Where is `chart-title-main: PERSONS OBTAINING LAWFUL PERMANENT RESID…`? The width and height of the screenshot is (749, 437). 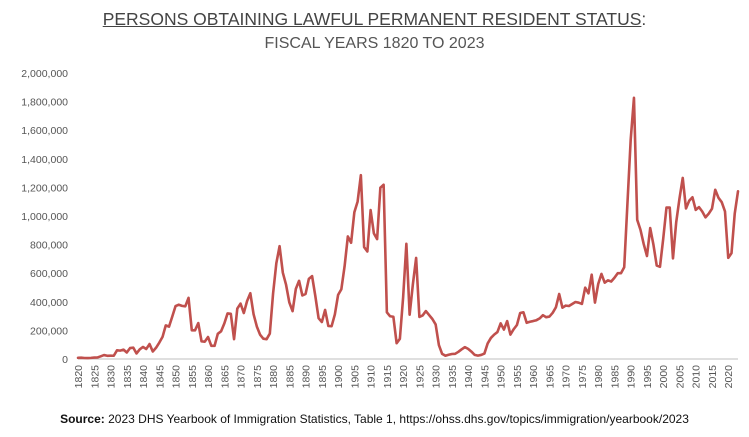
chart-title-main: PERSONS OBTAINING LAWFUL PERMANENT RESID… is located at coordinates (372, 19).